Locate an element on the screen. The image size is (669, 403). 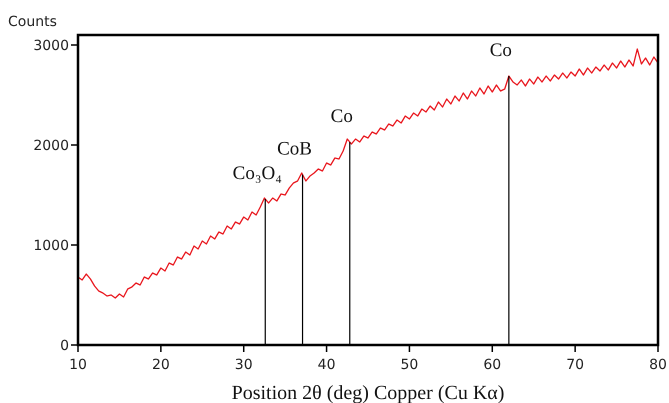
y-tick-label: 3000 is located at coordinates (51, 46).